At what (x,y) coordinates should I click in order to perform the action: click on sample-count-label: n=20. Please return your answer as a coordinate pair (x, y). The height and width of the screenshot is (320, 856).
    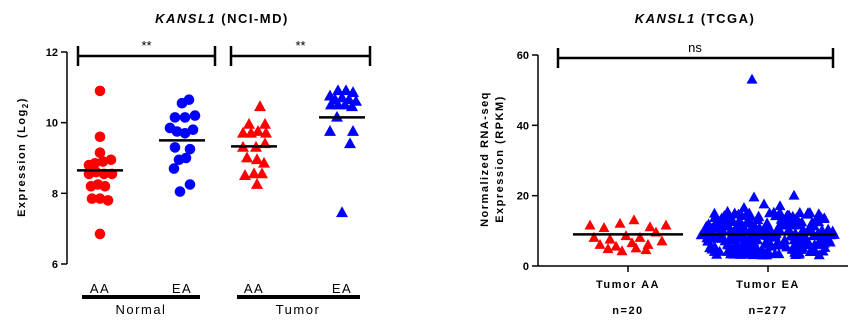
    Looking at the image, I should click on (627, 311).